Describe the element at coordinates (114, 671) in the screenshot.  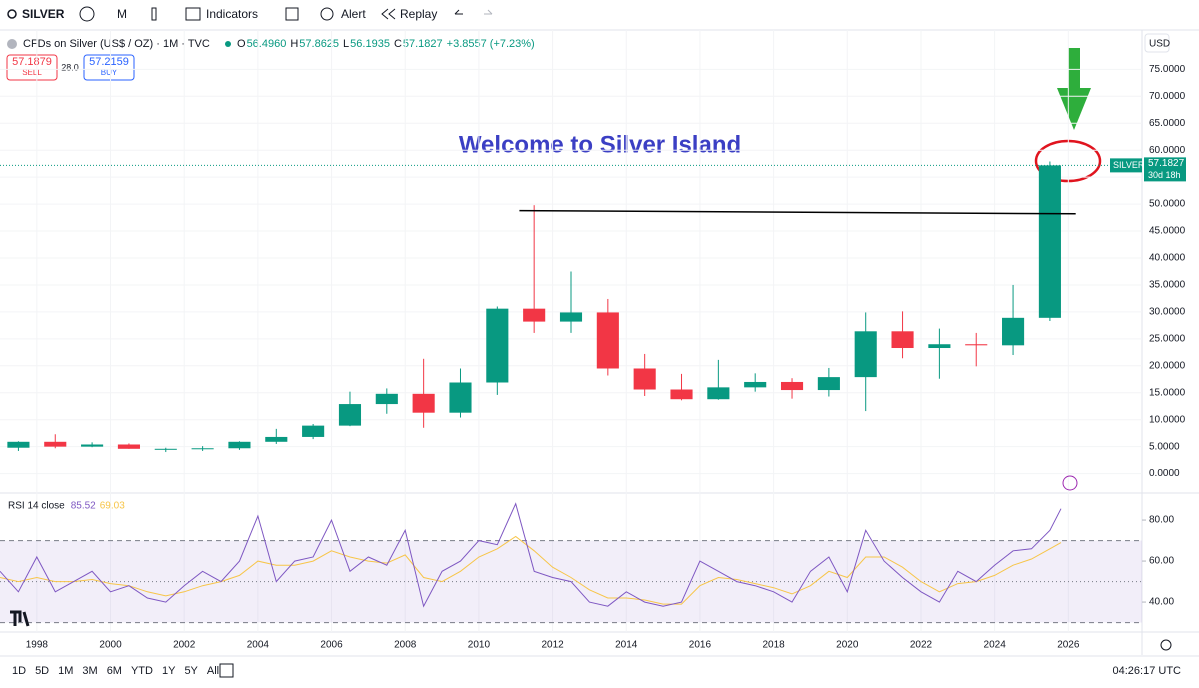
I see `timeframe-button: 6M` at that location.